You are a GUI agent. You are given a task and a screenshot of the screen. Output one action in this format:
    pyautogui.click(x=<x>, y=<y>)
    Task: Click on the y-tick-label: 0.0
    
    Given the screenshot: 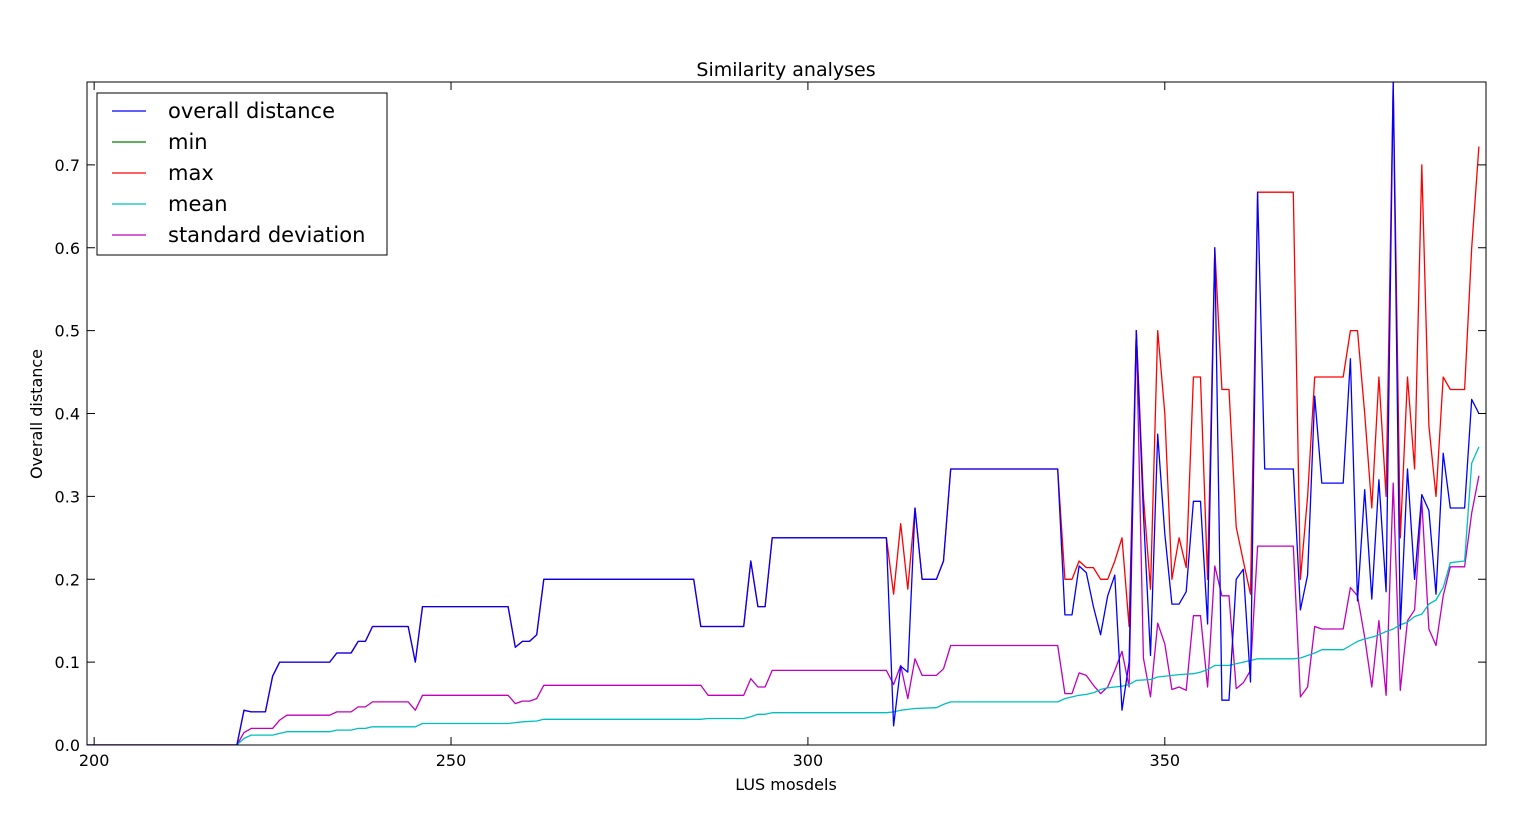 What is the action you would take?
    pyautogui.click(x=67, y=745)
    